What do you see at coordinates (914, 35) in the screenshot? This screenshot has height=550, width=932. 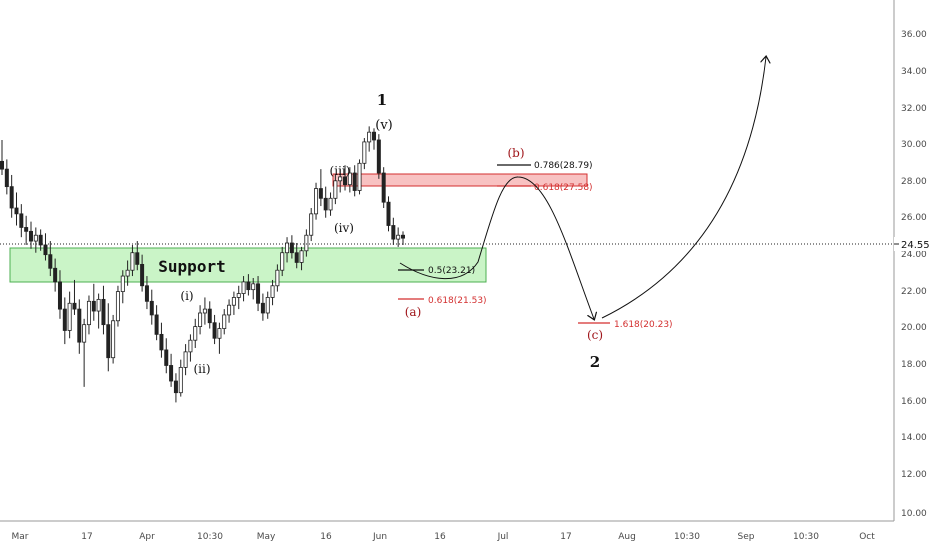 I see `price-tick-label: 36.00` at bounding box center [914, 35].